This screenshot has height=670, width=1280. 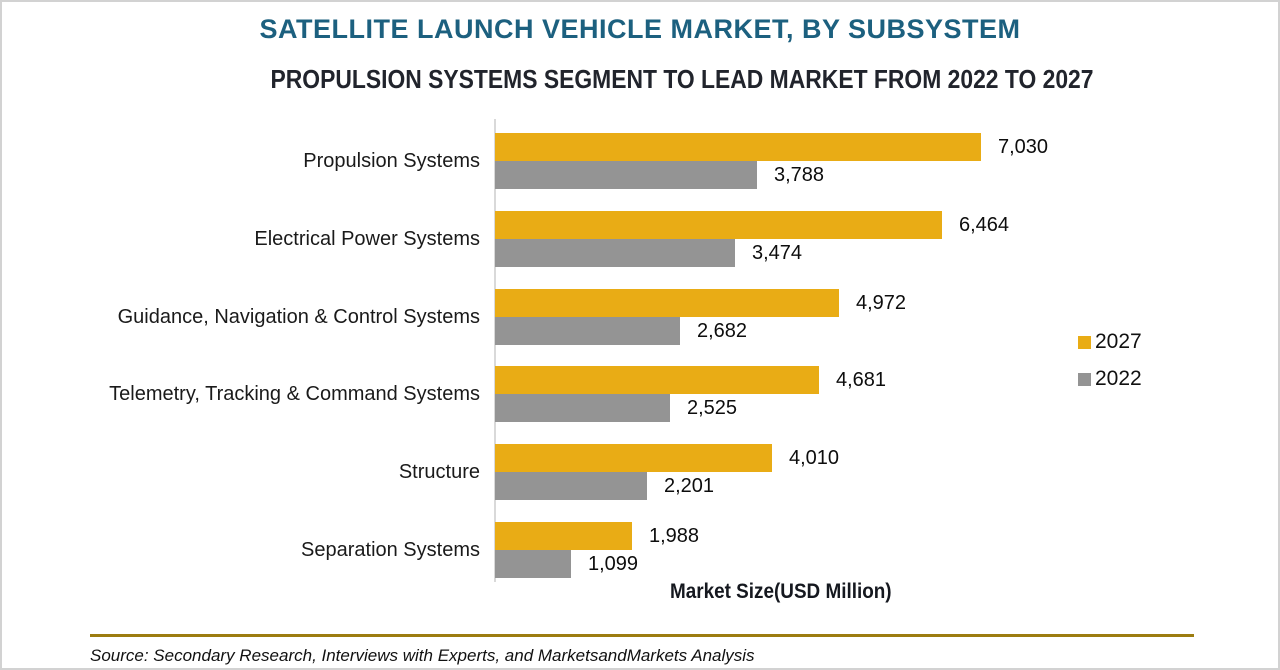 What do you see at coordinates (881, 302) in the screenshot?
I see `bar-value-2027: 4,972` at bounding box center [881, 302].